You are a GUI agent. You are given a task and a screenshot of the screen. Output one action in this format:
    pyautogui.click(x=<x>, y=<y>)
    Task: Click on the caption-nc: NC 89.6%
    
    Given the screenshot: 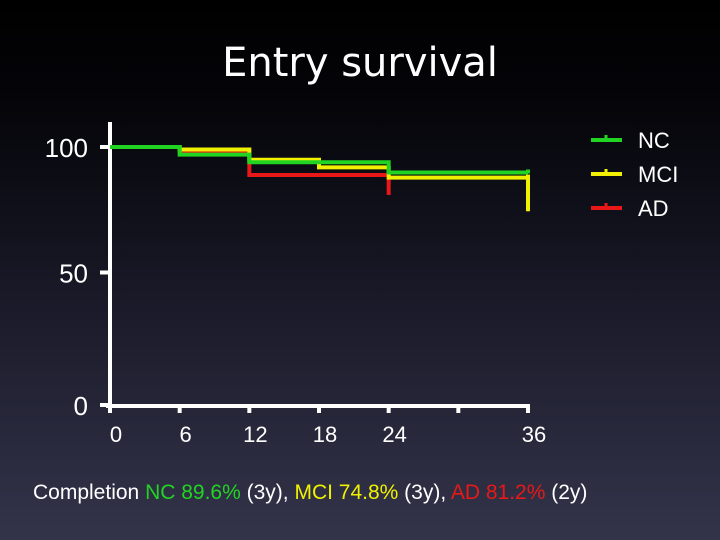 What is the action you would take?
    pyautogui.click(x=193, y=492)
    